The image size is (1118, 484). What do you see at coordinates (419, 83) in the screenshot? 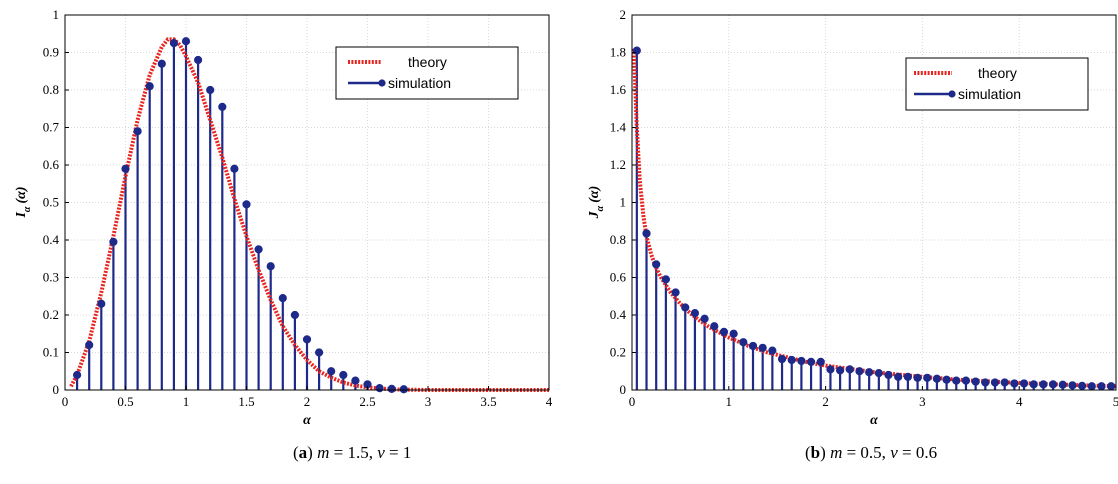
I see `legend-simulation-label: simulation` at bounding box center [419, 83].